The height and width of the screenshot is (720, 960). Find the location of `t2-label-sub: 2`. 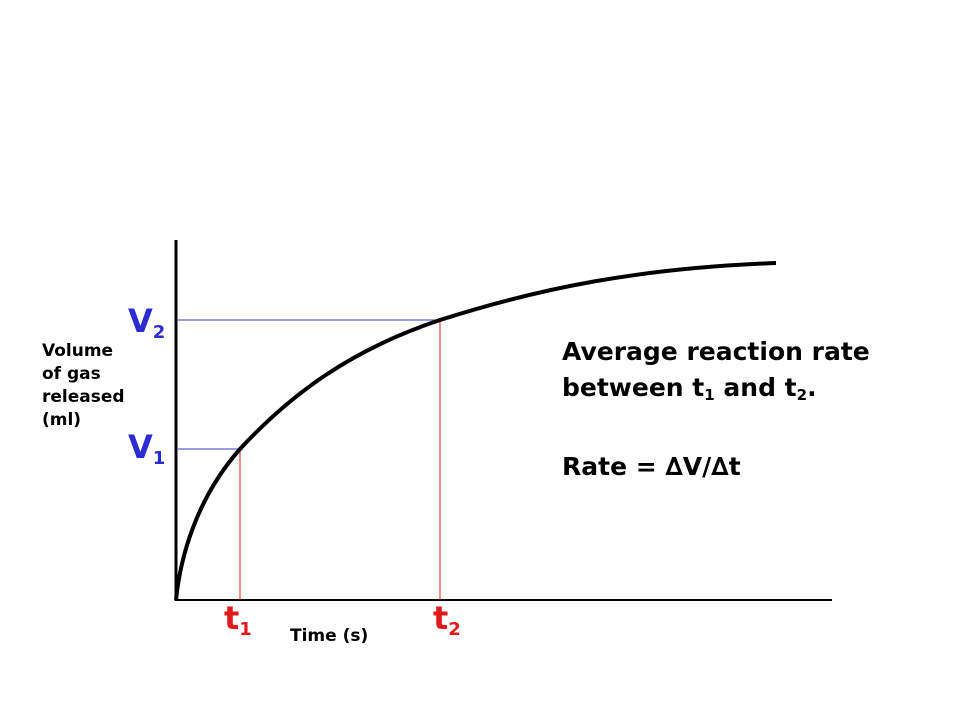

t2-label-sub: 2 is located at coordinates (454, 629).